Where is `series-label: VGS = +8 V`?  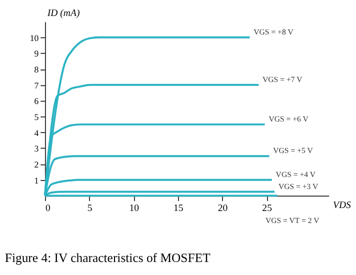
series-label: VGS = +8 V is located at coordinates (274, 31).